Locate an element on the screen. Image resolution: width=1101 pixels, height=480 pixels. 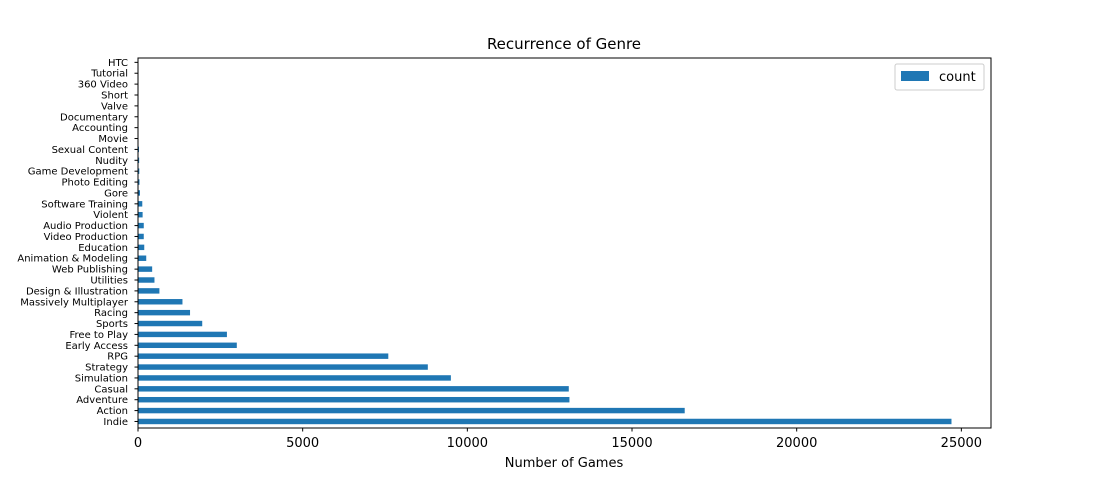
y-tick-label-photo-editing: Photo Editing is located at coordinates (94, 183).